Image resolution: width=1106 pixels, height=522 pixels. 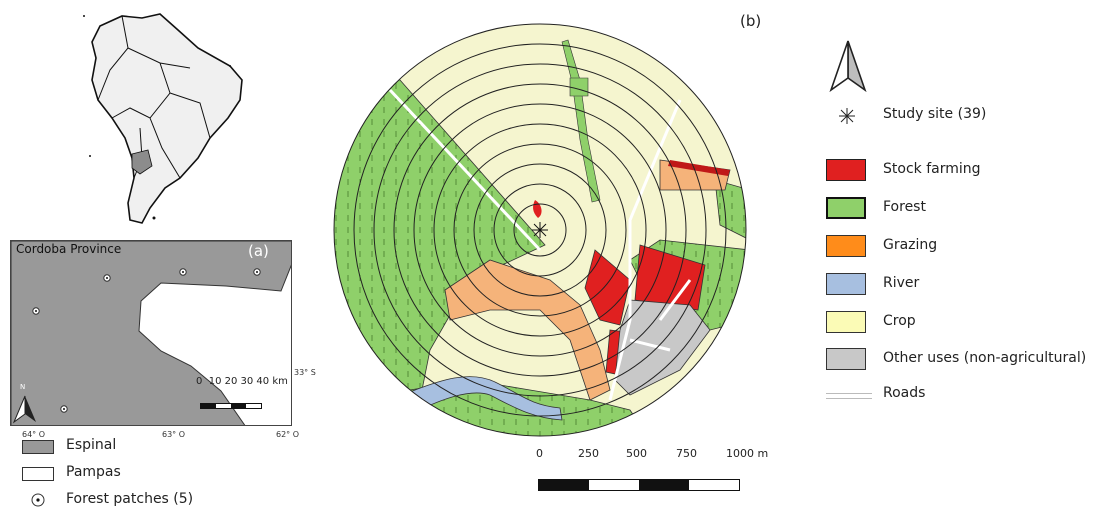 What do you see at coordinates (910, 245) in the screenshot?
I see `grazing-label: Grazing` at bounding box center [910, 245].